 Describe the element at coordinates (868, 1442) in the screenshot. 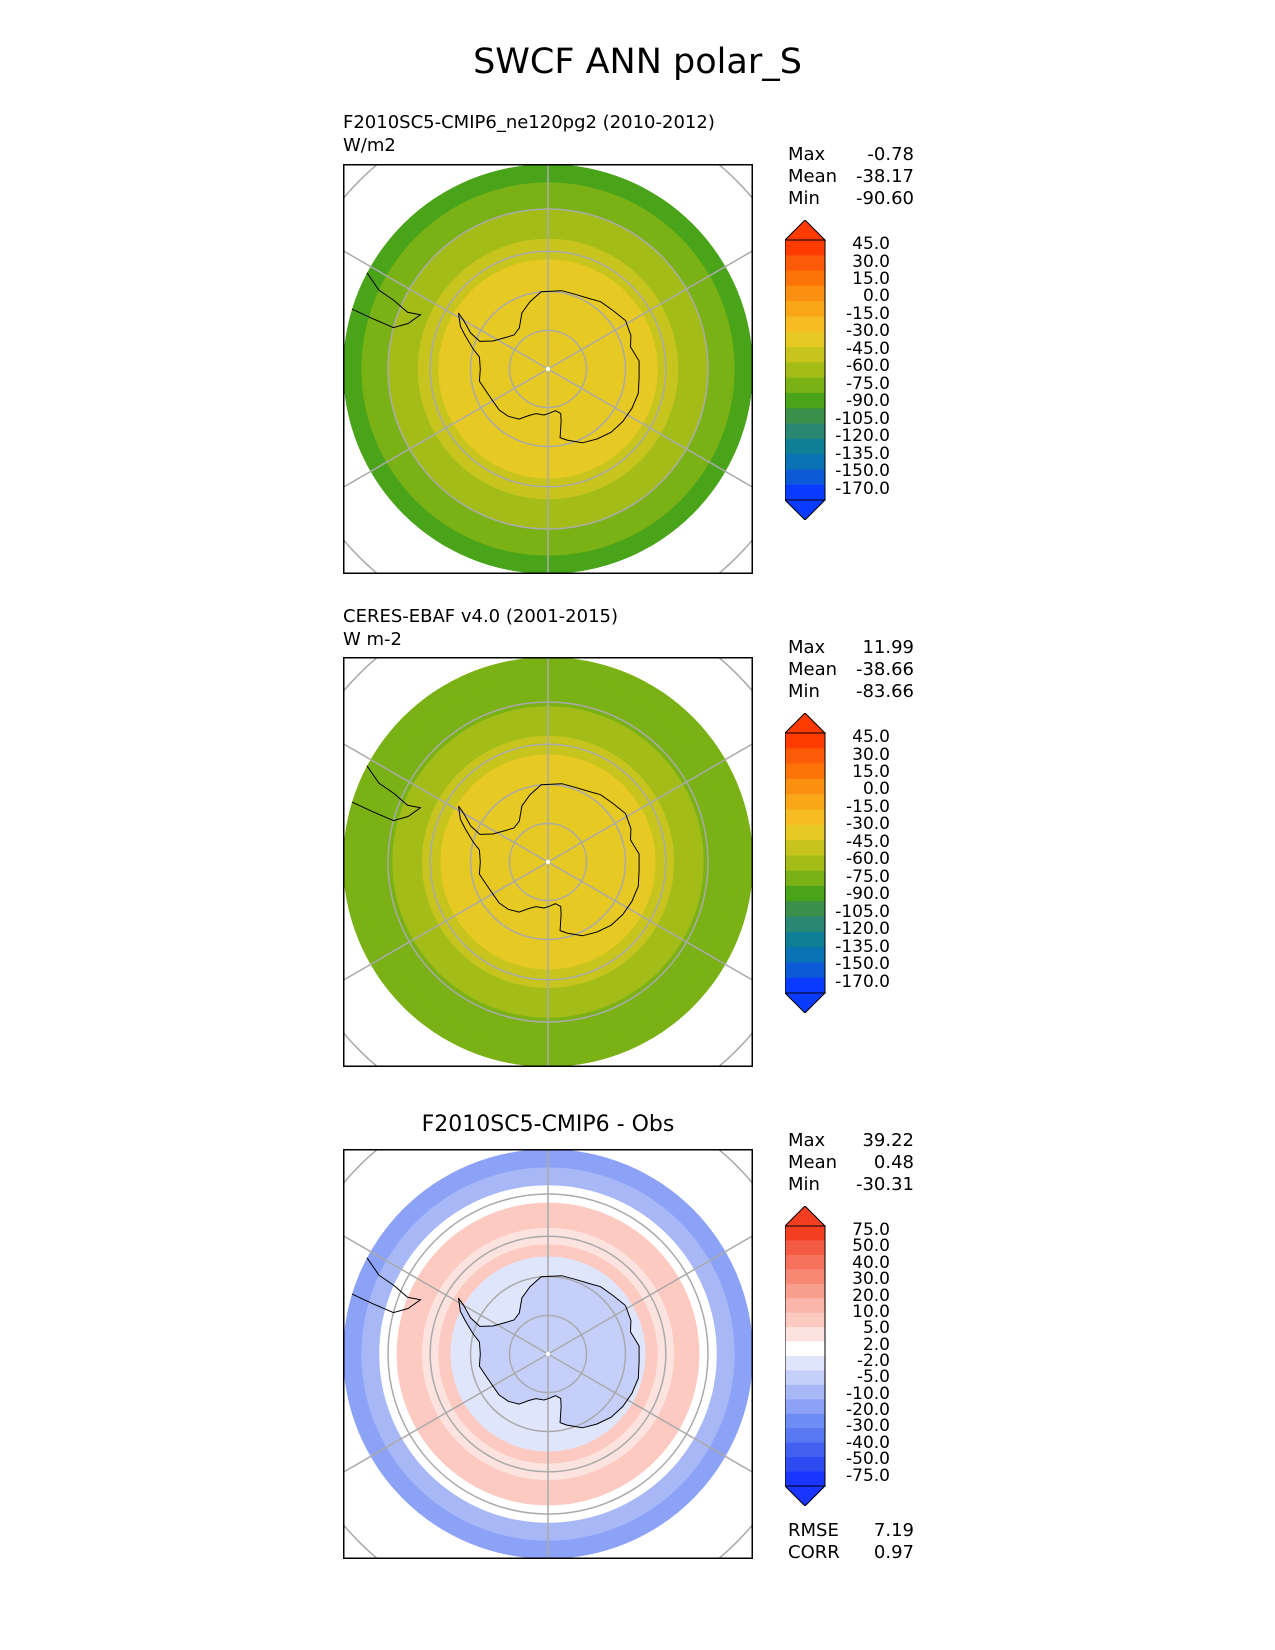

I see `colorbar-tick-label: -40.0` at that location.